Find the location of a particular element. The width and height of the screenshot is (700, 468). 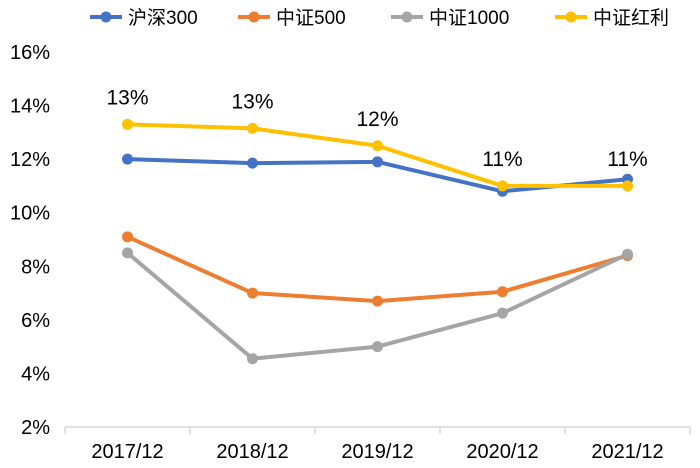

x-tick-label: 2018/12 is located at coordinates (252, 452).